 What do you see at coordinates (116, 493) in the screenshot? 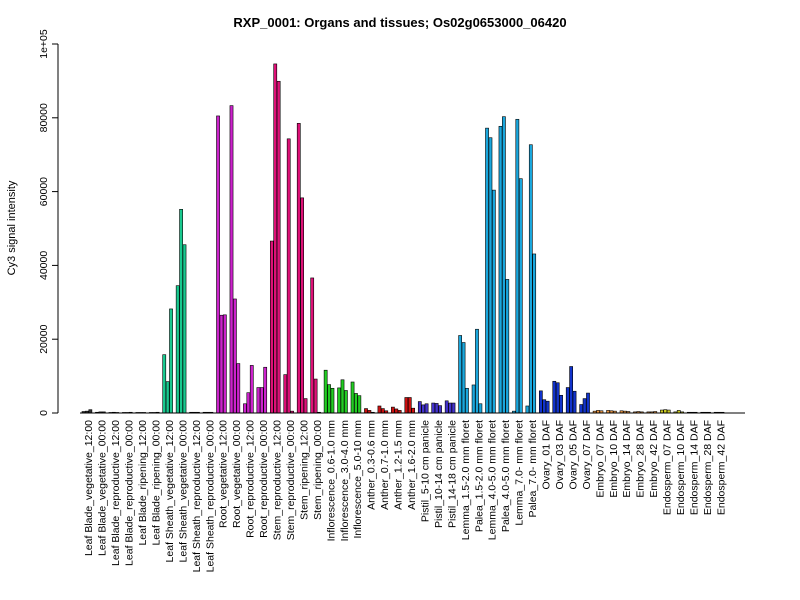
I see `x-category-label: Leaf Blade_reproductive_12:00` at bounding box center [116, 493].